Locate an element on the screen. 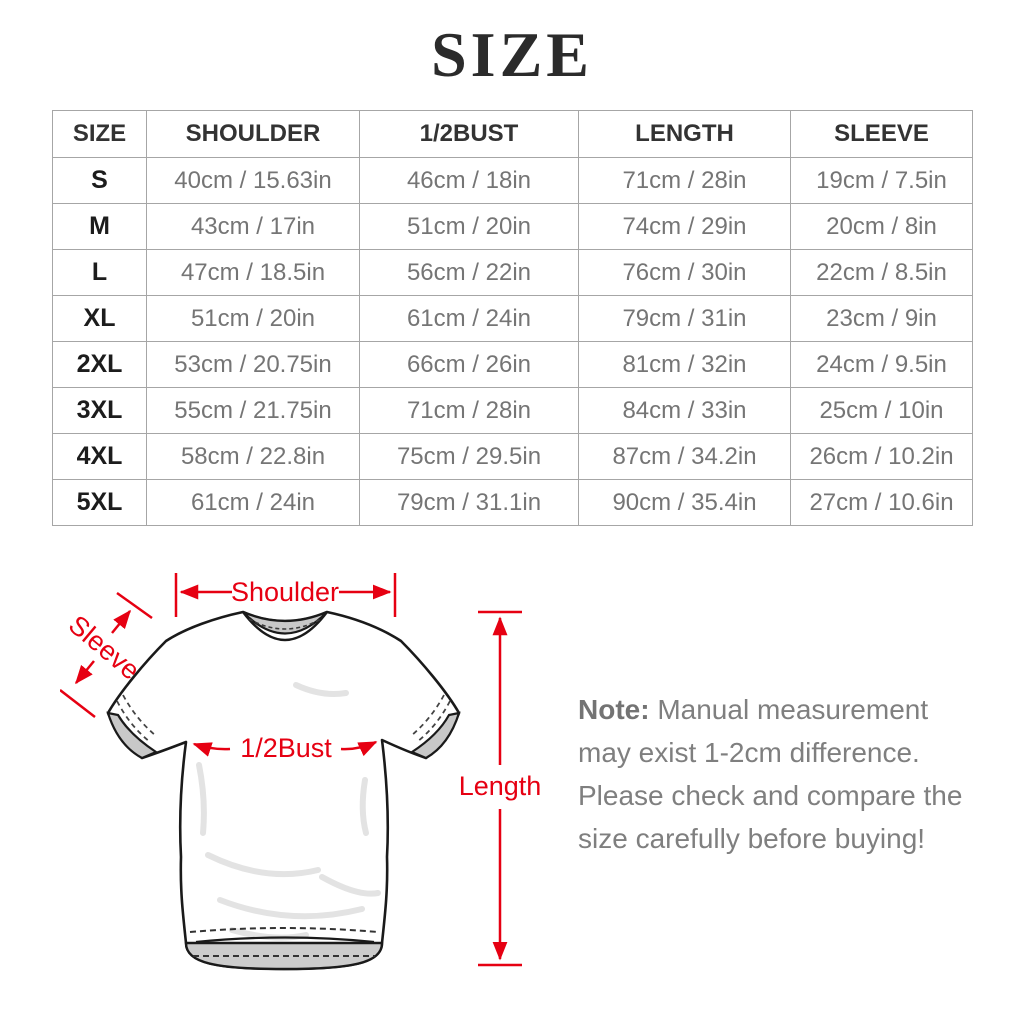 The image size is (1024, 1024). shoulder-label: Shoulder is located at coordinates (285, 592).